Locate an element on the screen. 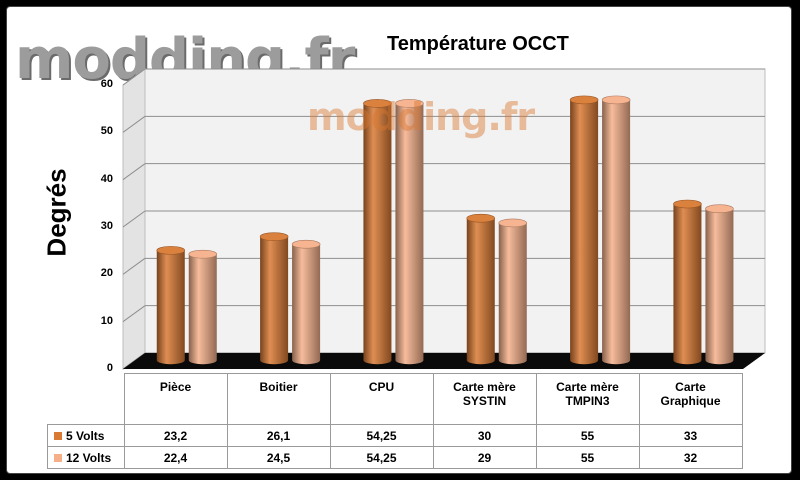  table-row: 12 Volts 22,4 24,5 54,25 29 55 32 is located at coordinates (395, 457).